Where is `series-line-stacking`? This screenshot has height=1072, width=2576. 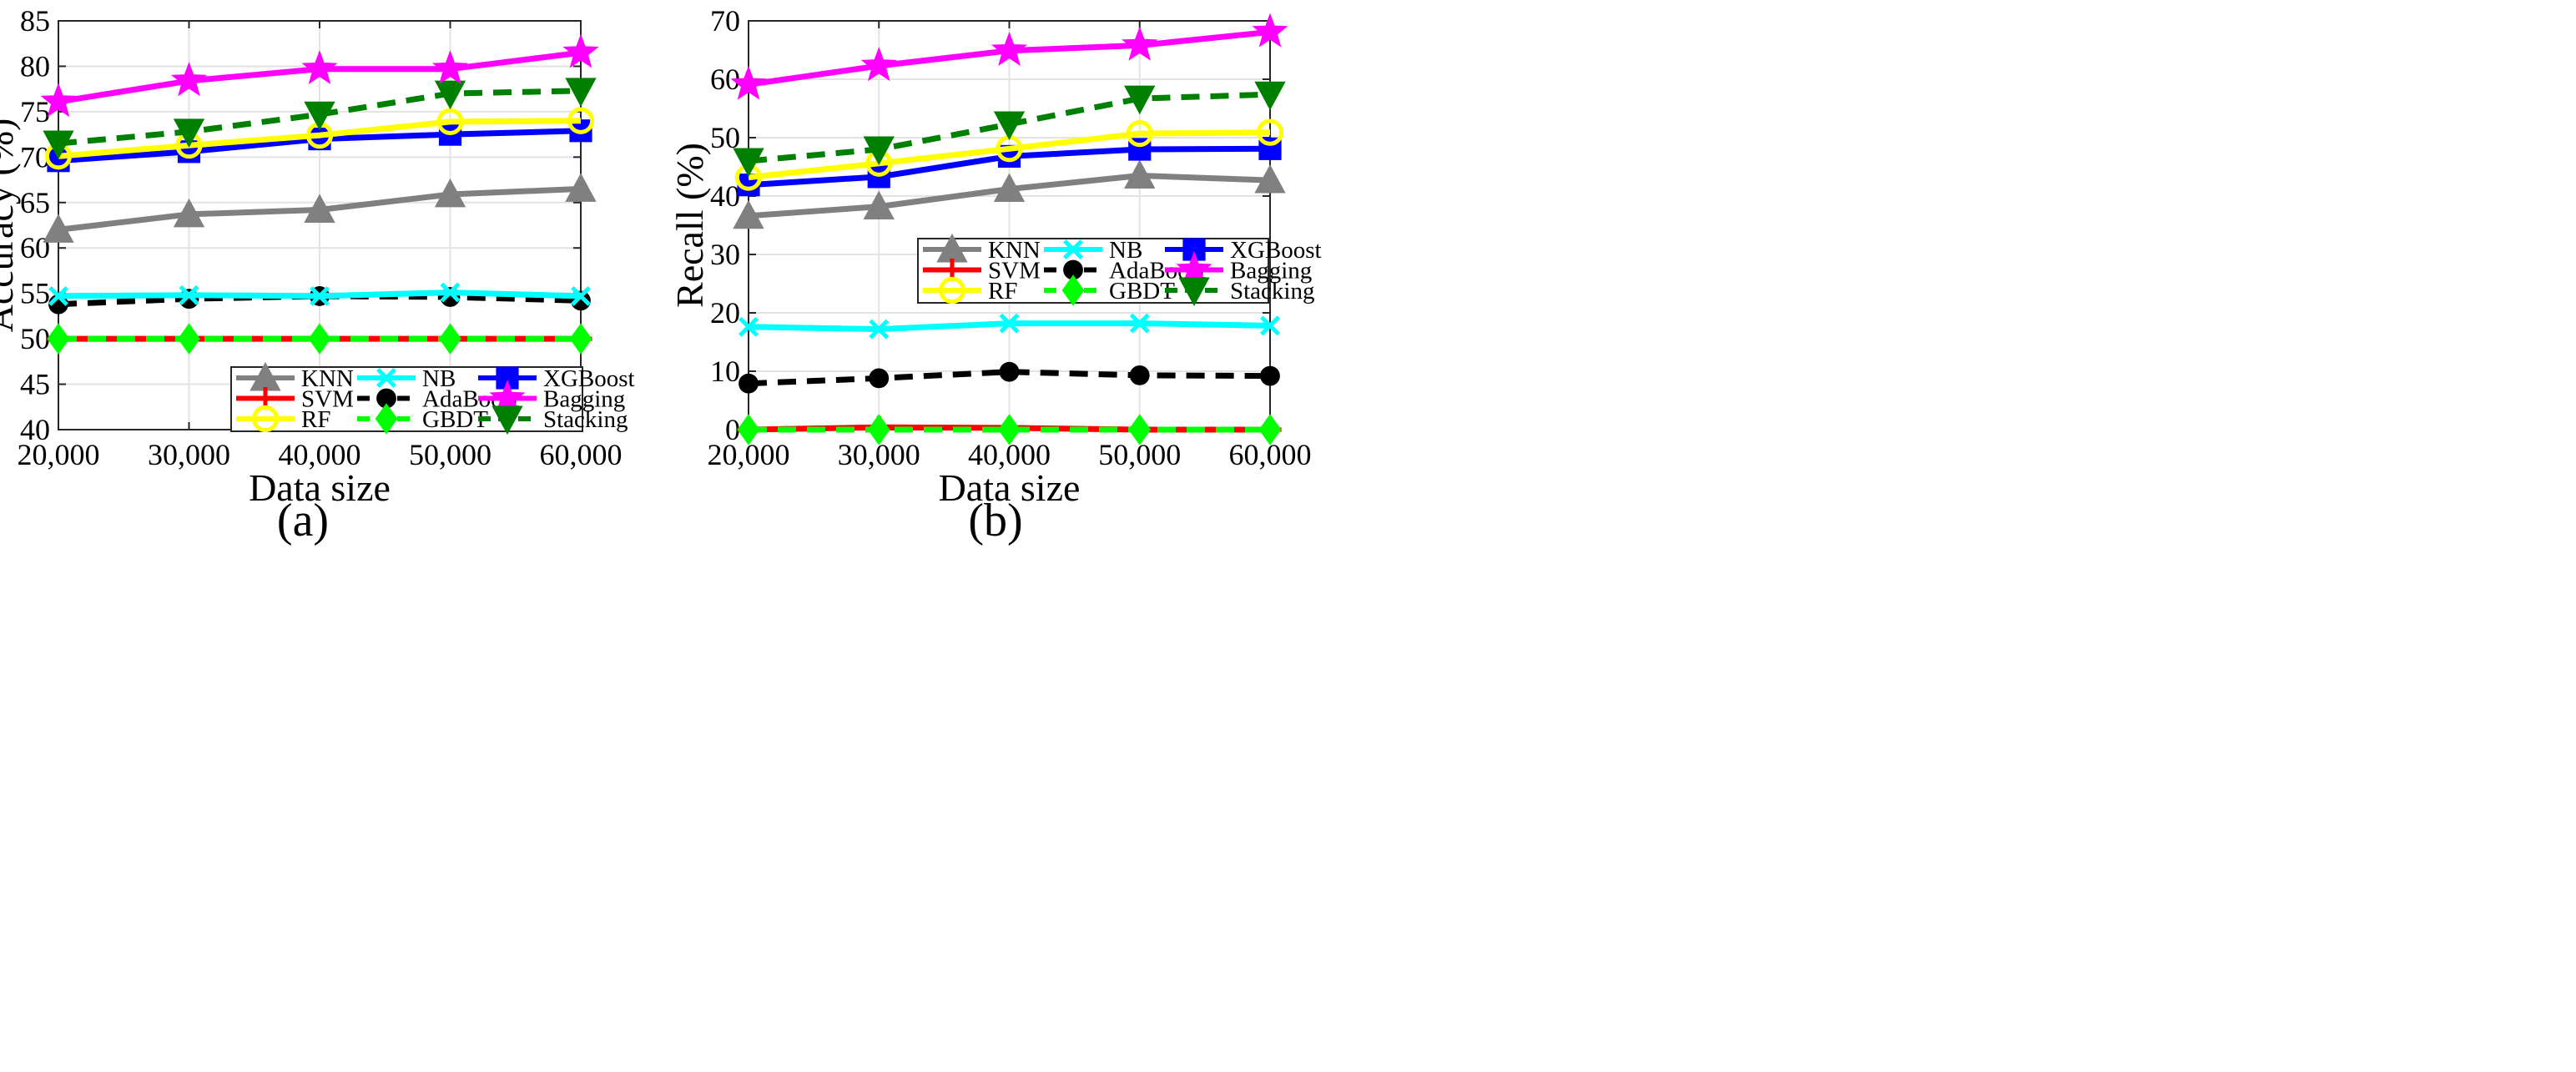 series-line-stacking is located at coordinates (320, 117).